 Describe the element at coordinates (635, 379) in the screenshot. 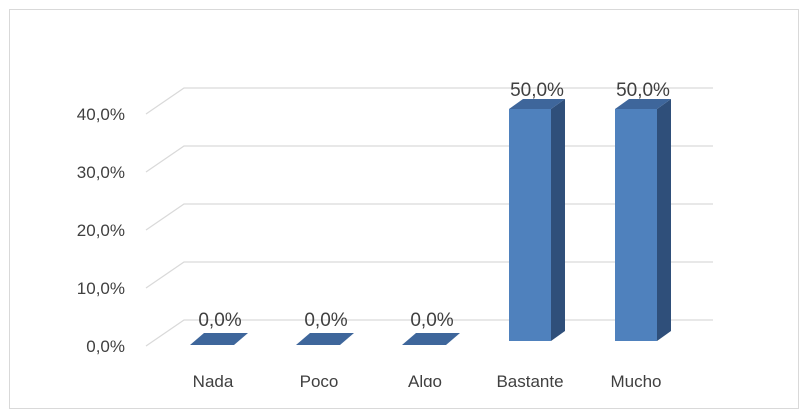

I see `category-label: Mucho` at that location.